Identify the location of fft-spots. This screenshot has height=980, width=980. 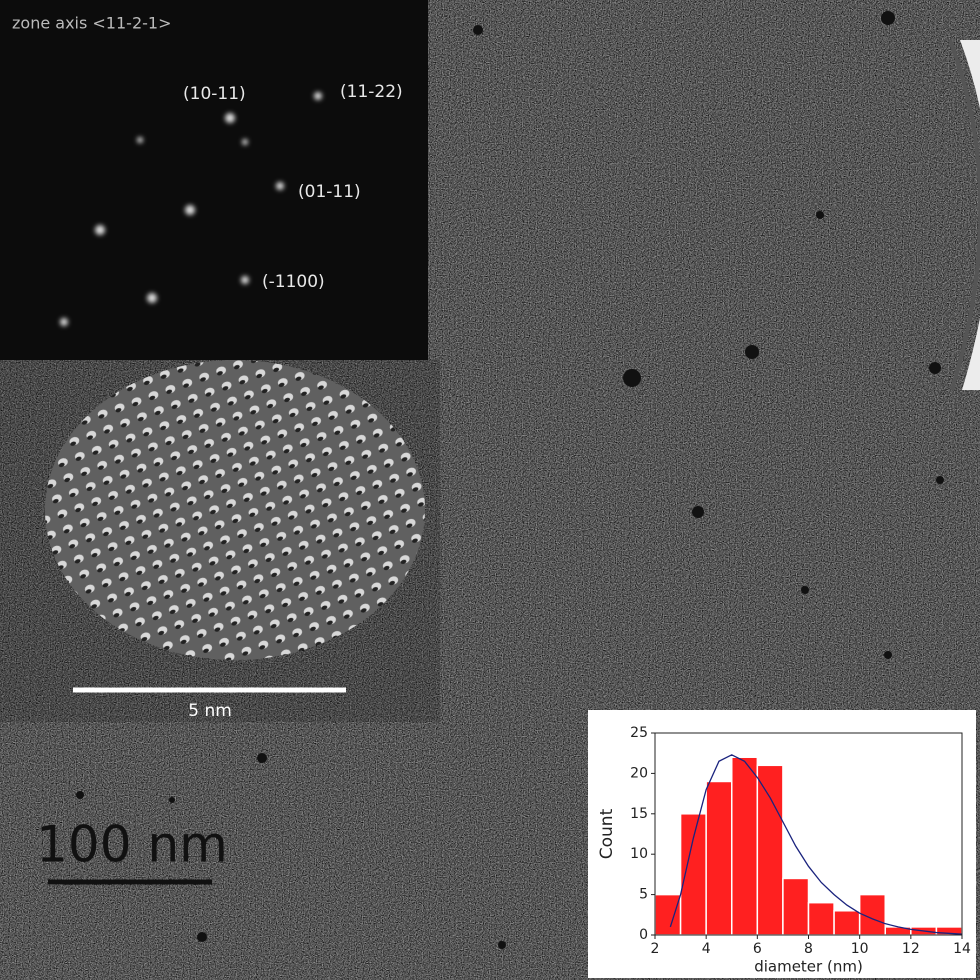
(191, 209).